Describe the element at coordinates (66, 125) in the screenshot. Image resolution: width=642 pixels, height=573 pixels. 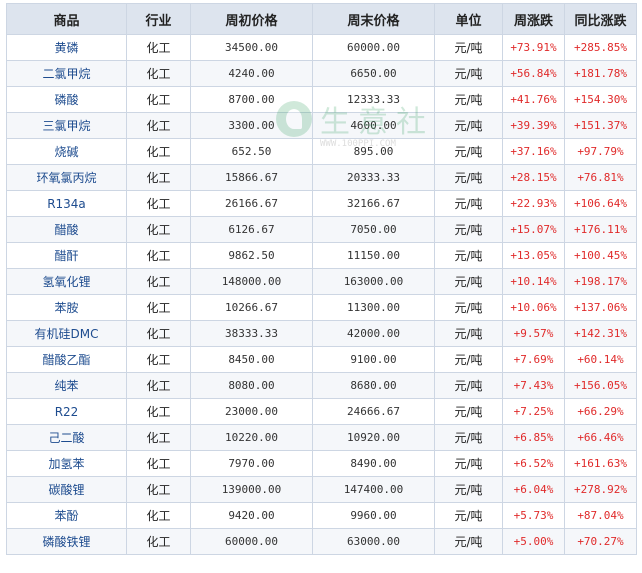
I see `product-name: 三氯甲烷` at that location.